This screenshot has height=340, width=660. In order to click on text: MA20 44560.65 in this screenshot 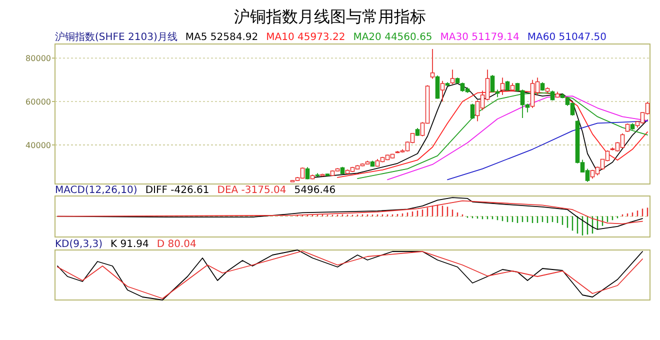, I will do `click(392, 37)`.